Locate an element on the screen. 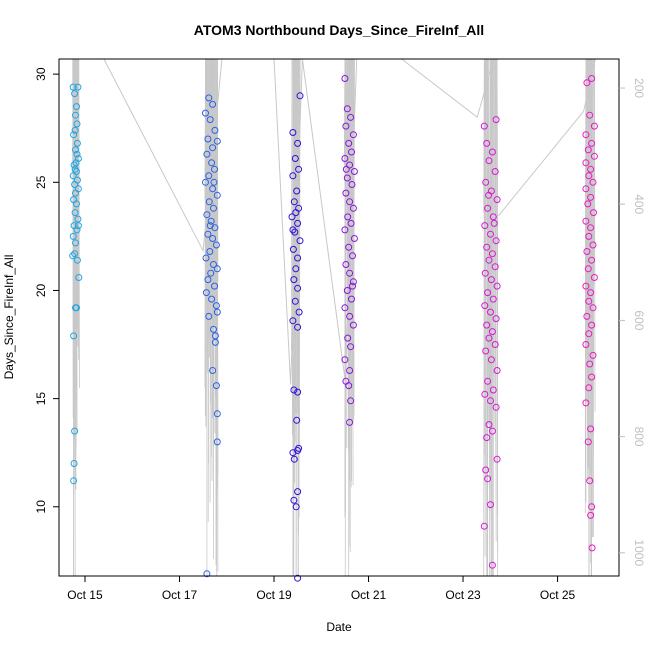 The width and height of the screenshot is (650, 650). y-tick-label: 25 is located at coordinates (41, 182).